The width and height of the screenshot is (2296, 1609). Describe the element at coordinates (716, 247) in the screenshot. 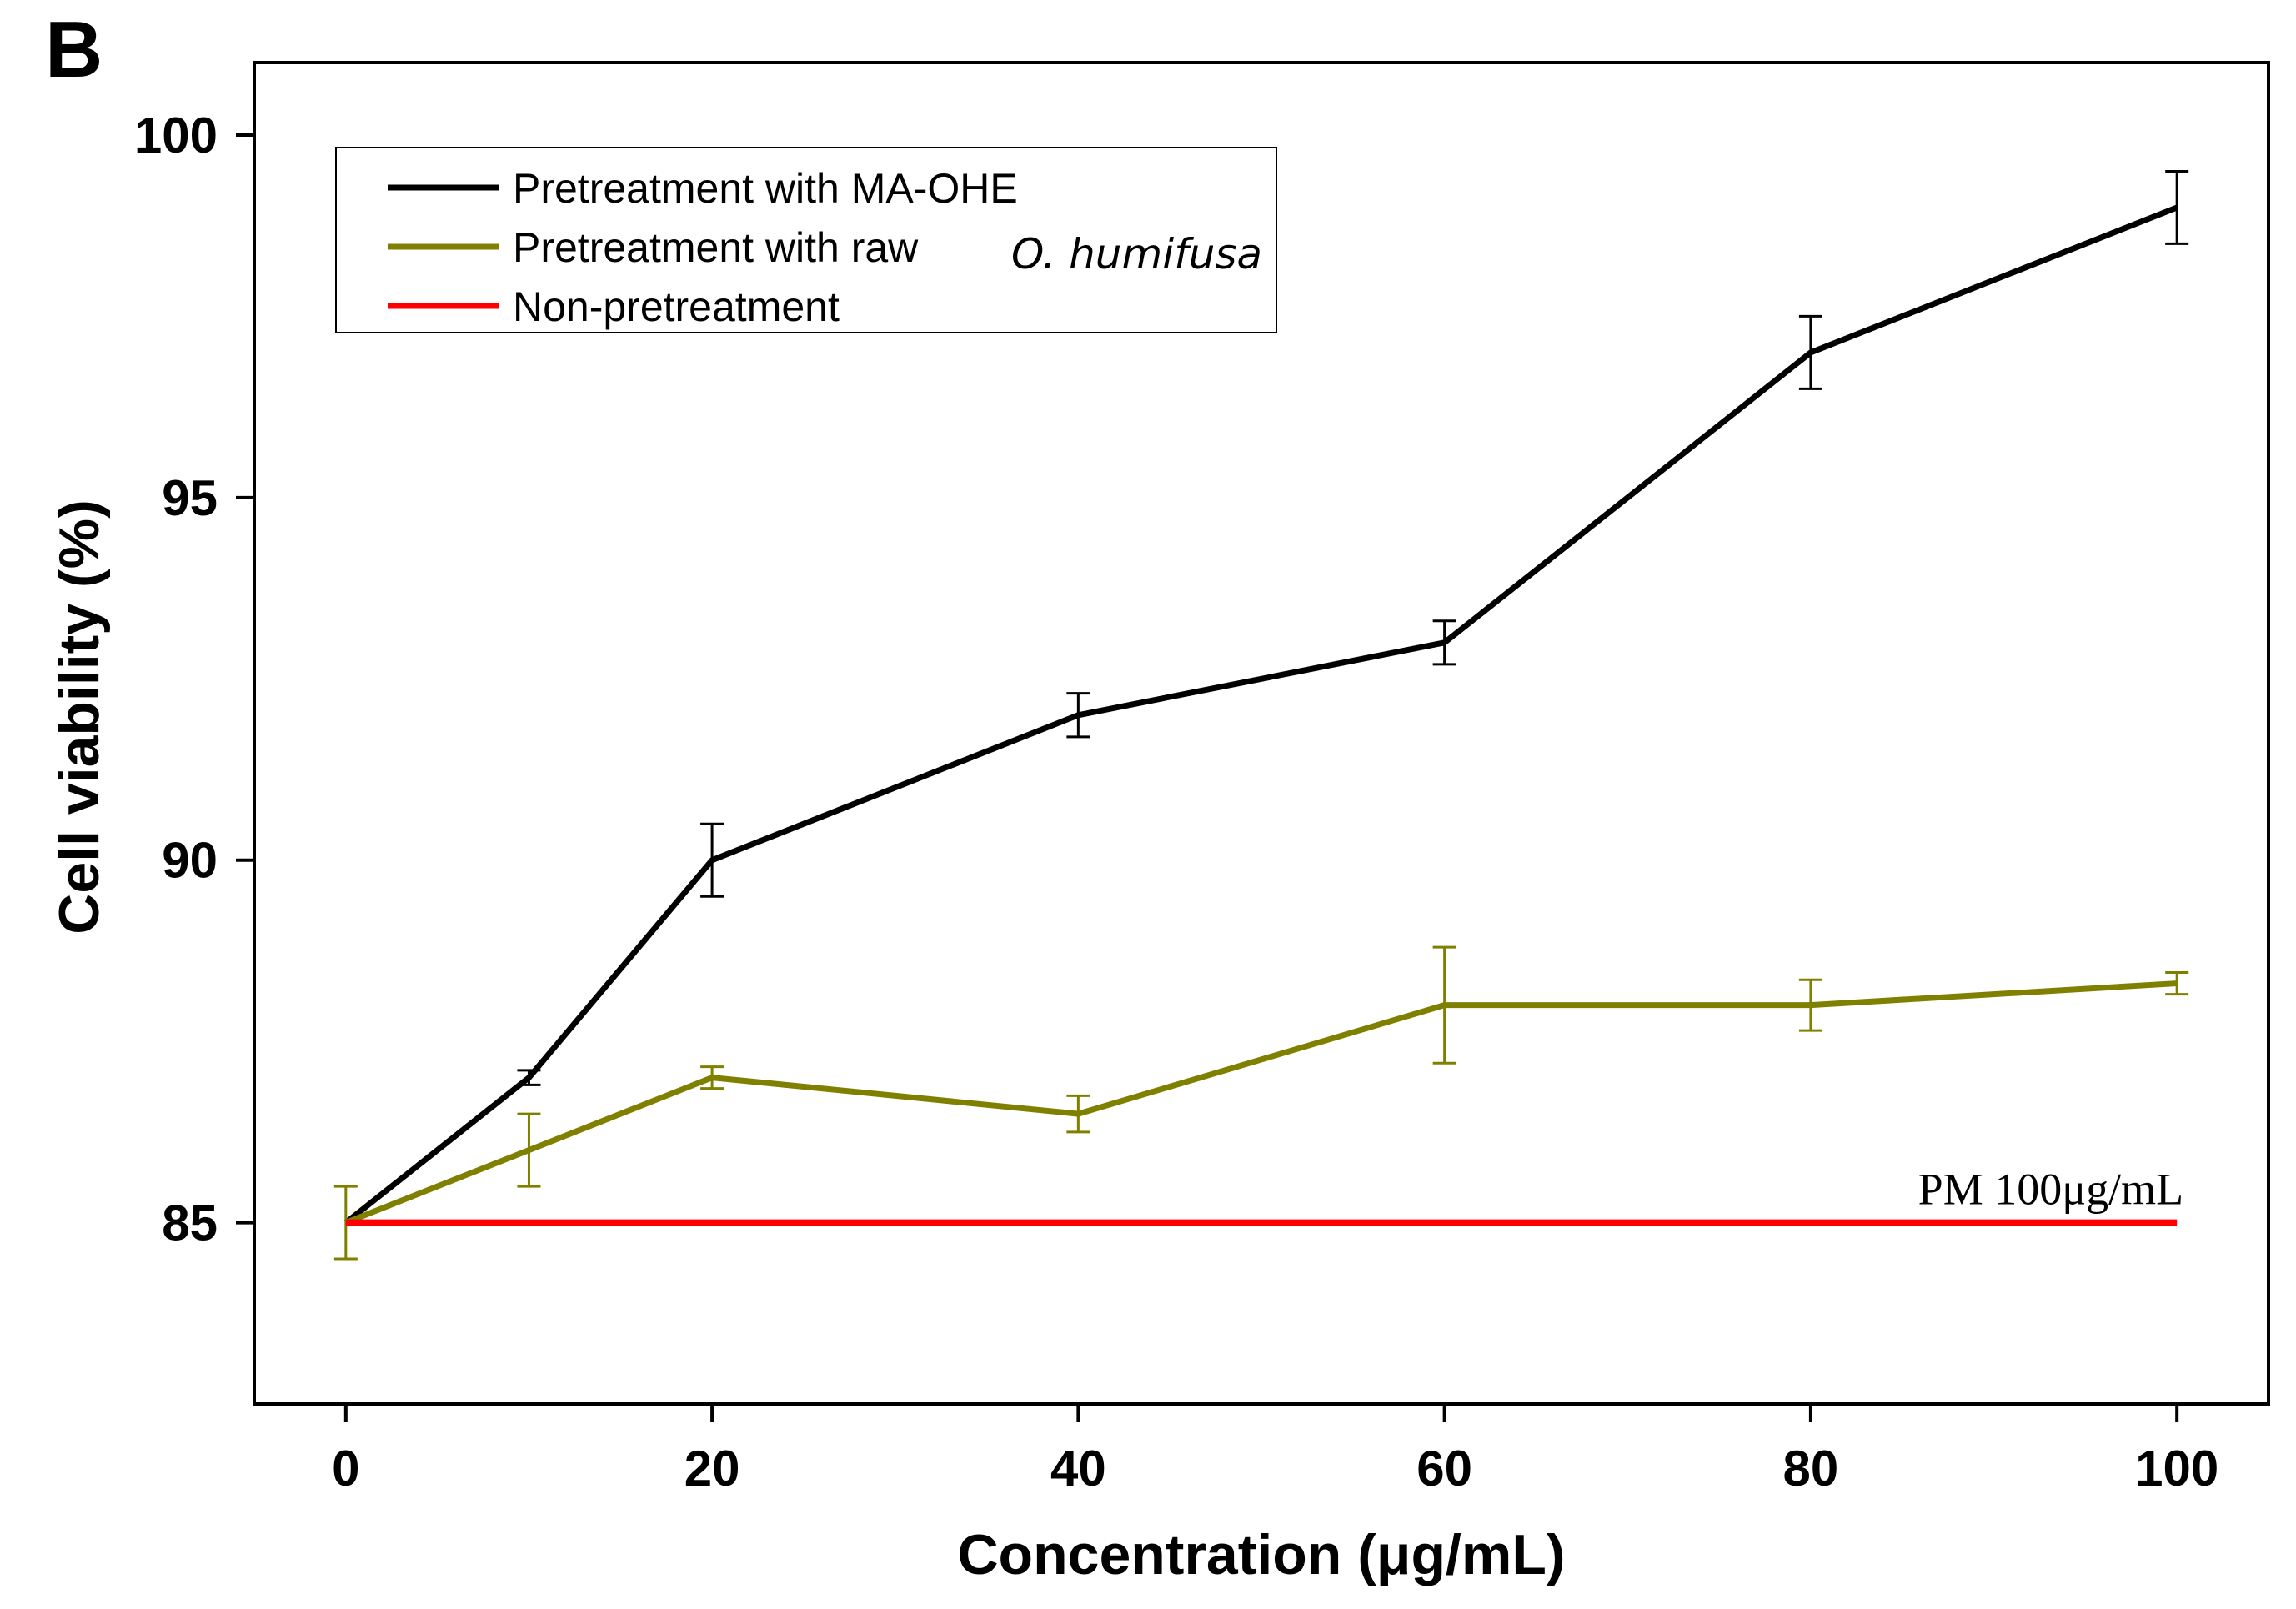

I see `legend-label: Pretreatment with raw` at that location.